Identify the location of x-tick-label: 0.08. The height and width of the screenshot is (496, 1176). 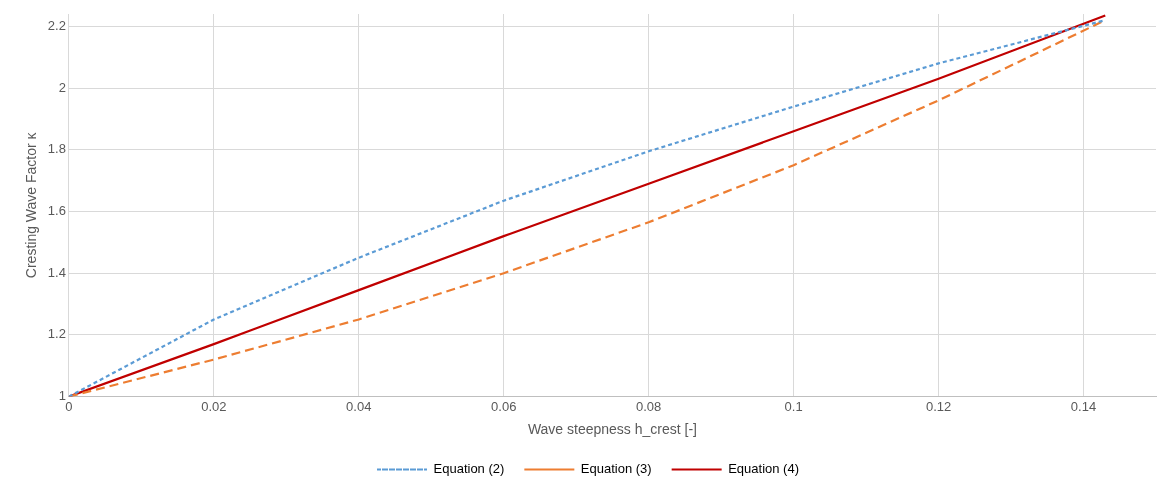
(649, 406).